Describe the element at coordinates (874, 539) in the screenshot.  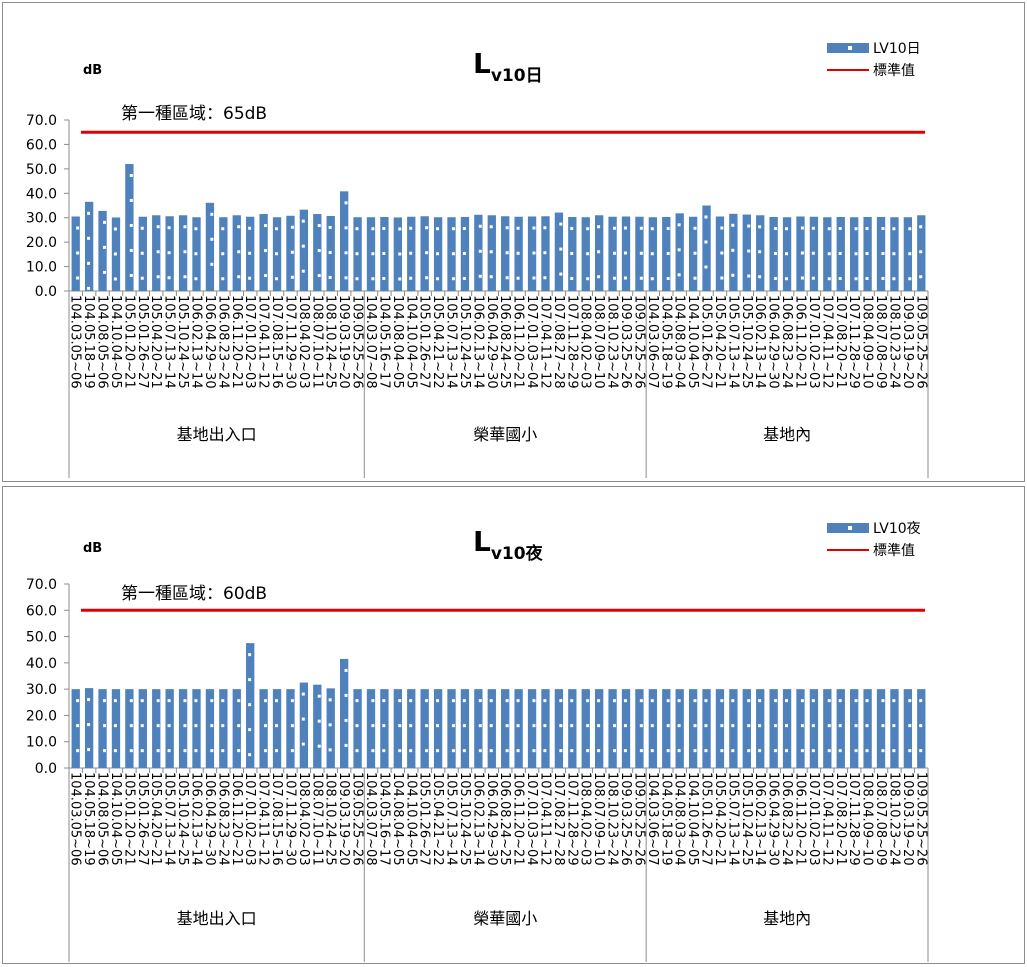
I see `legend: LV10夜 標準值` at that location.